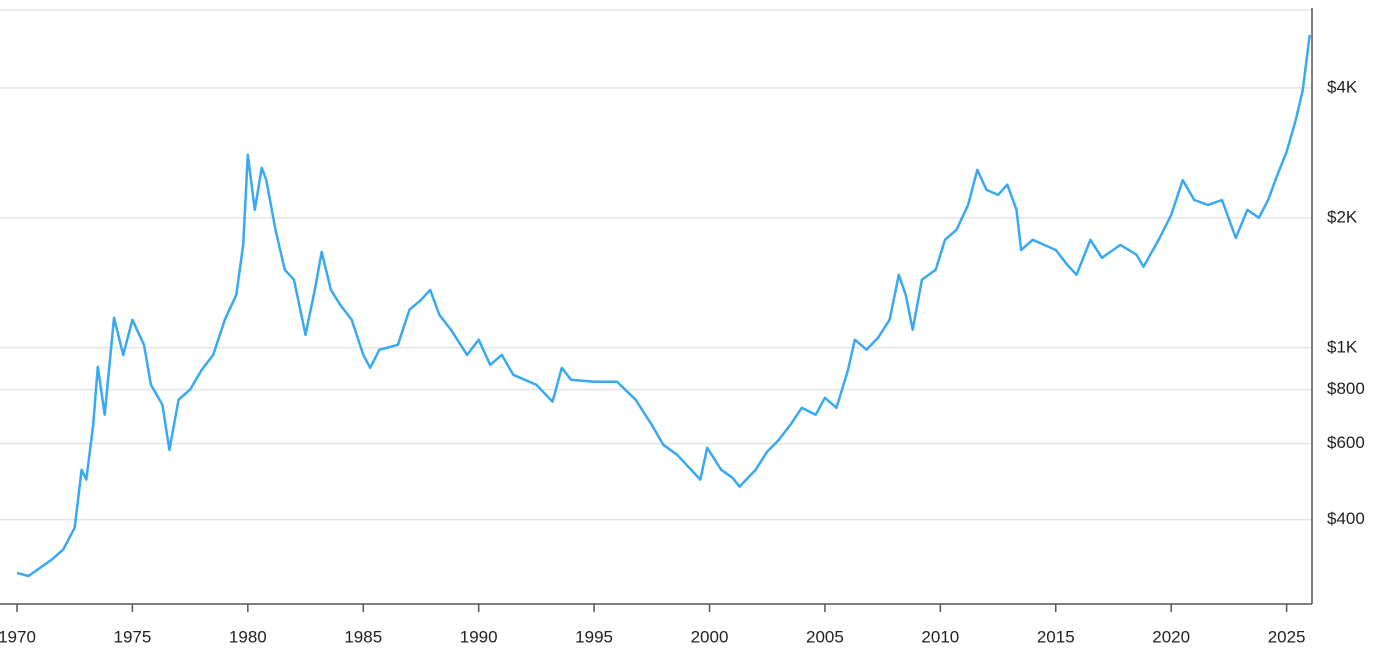 This screenshot has height=653, width=1378. Describe the element at coordinates (248, 636) in the screenshot. I see `x-tick-label: 1980` at that location.